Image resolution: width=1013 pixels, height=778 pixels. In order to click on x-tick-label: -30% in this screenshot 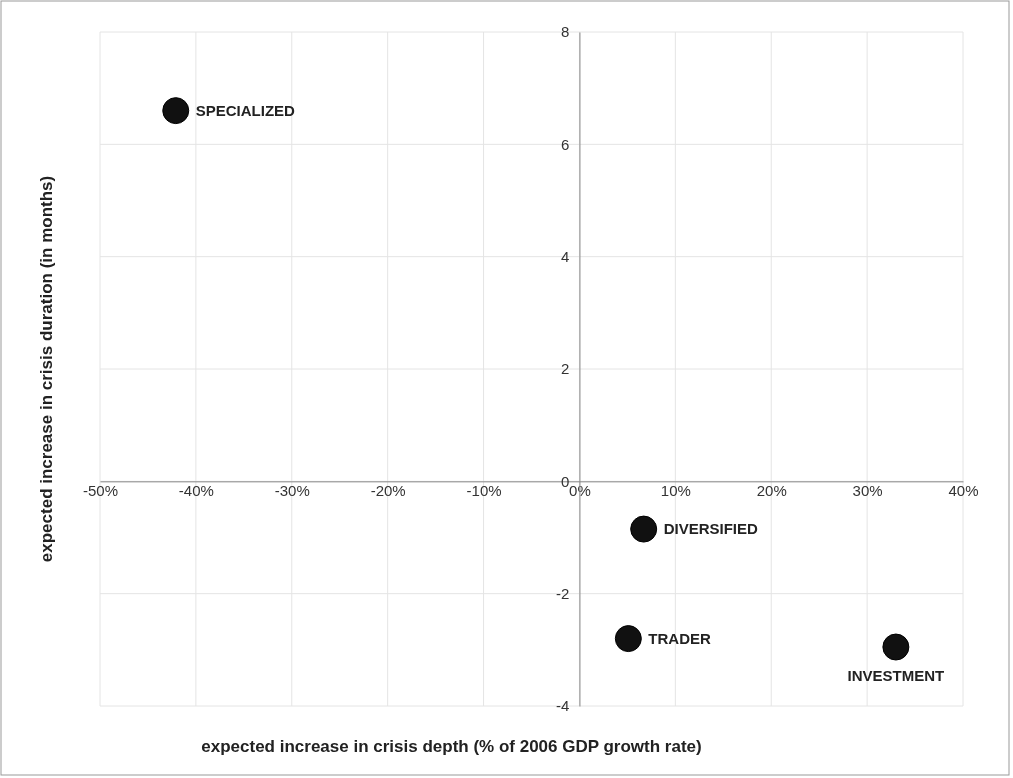, I will do `click(292, 490)`.